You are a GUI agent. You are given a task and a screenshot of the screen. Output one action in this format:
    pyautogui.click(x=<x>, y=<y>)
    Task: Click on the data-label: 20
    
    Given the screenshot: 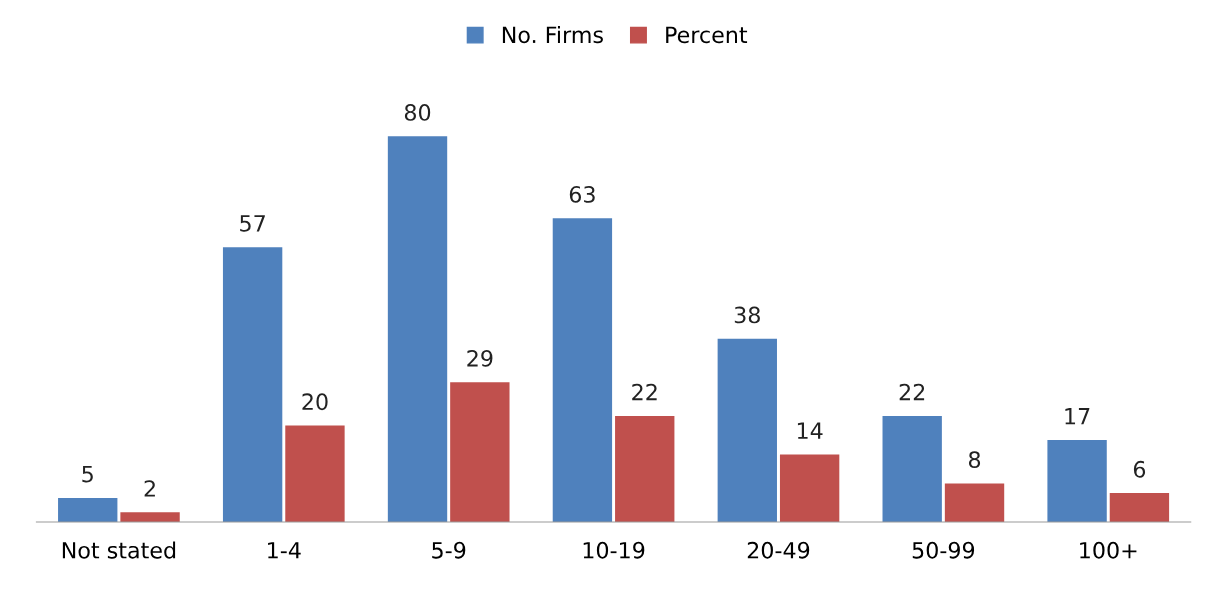 What is the action you would take?
    pyautogui.click(x=315, y=402)
    